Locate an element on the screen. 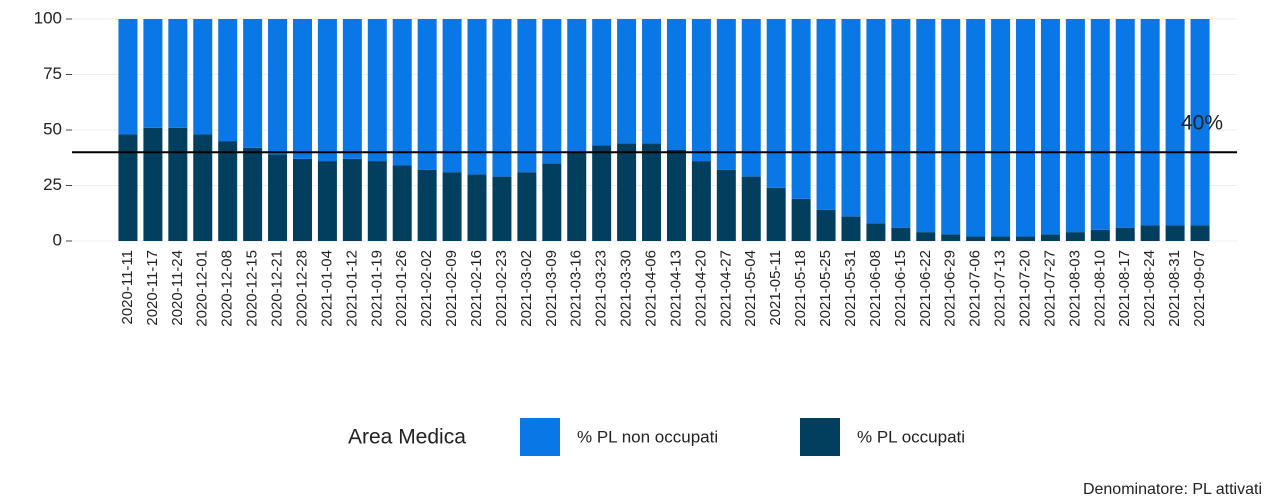  y-tick-label: 0 is located at coordinates (57, 239).